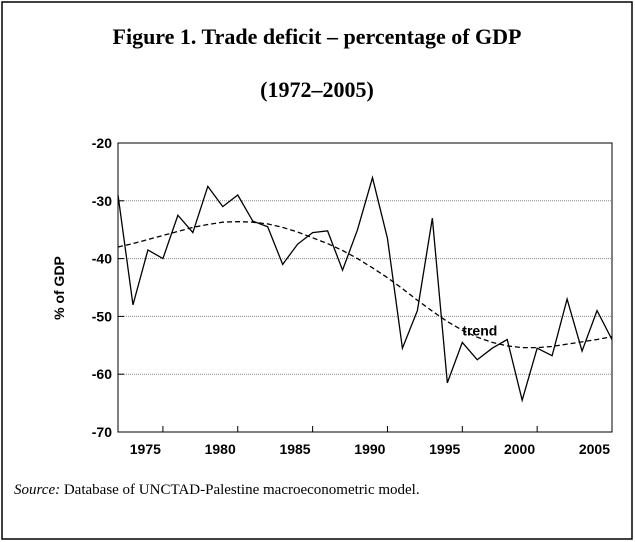 The height and width of the screenshot is (542, 635). I want to click on x-tick-label: 2005, so click(594, 449).